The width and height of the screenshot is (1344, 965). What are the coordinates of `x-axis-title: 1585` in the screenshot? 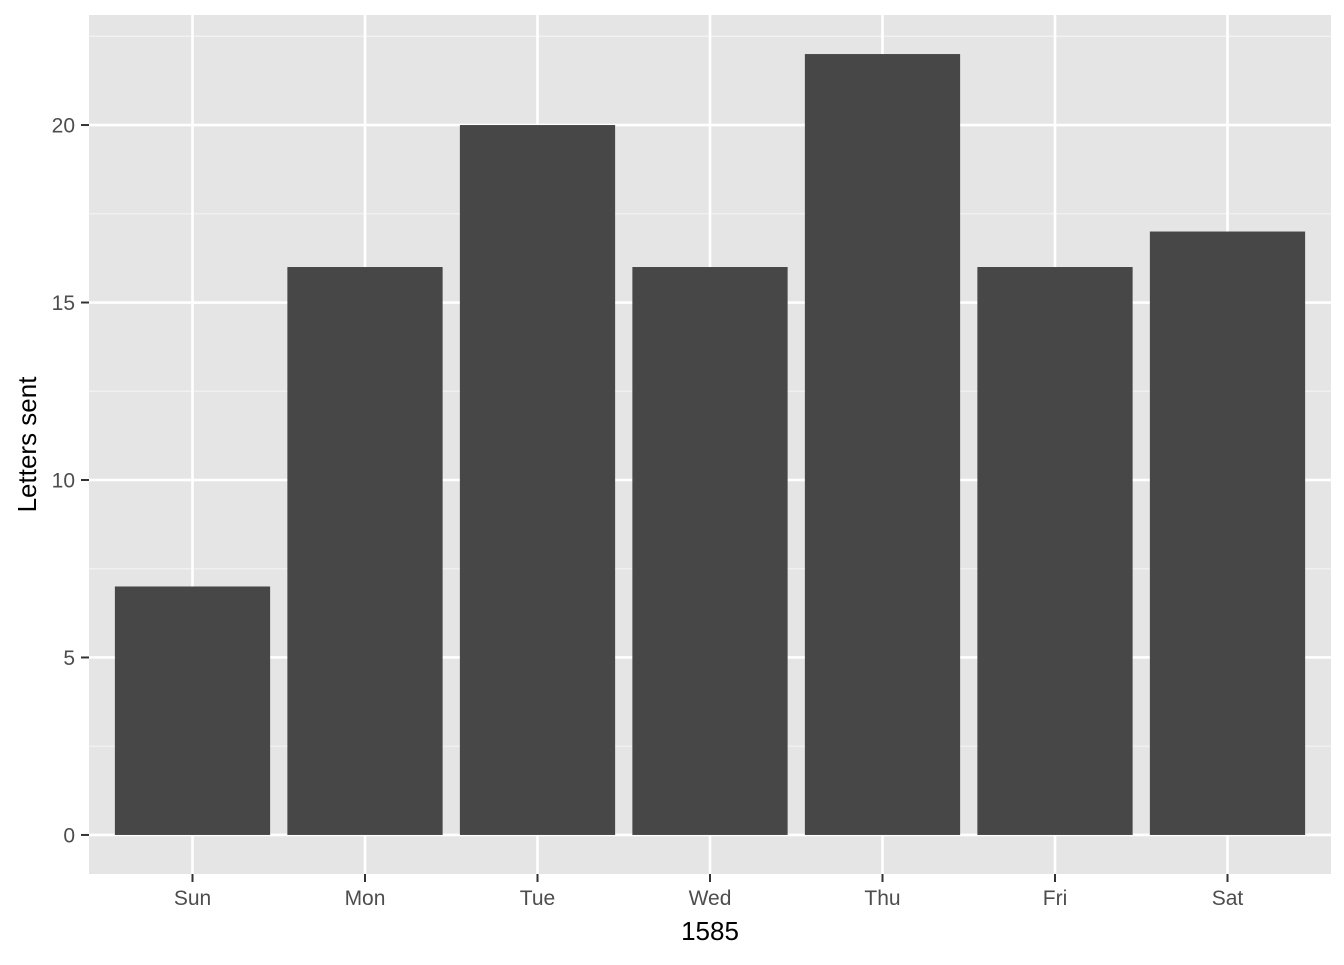 It's located at (710, 931).